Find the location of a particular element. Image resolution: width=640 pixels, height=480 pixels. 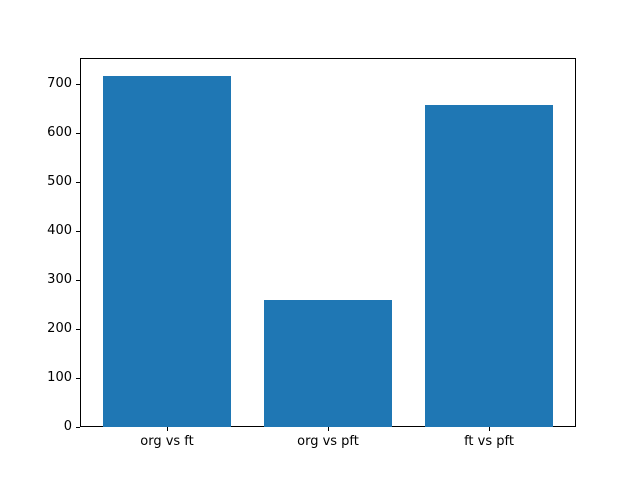

y-tick-label-1: 100 is located at coordinates (59, 377).